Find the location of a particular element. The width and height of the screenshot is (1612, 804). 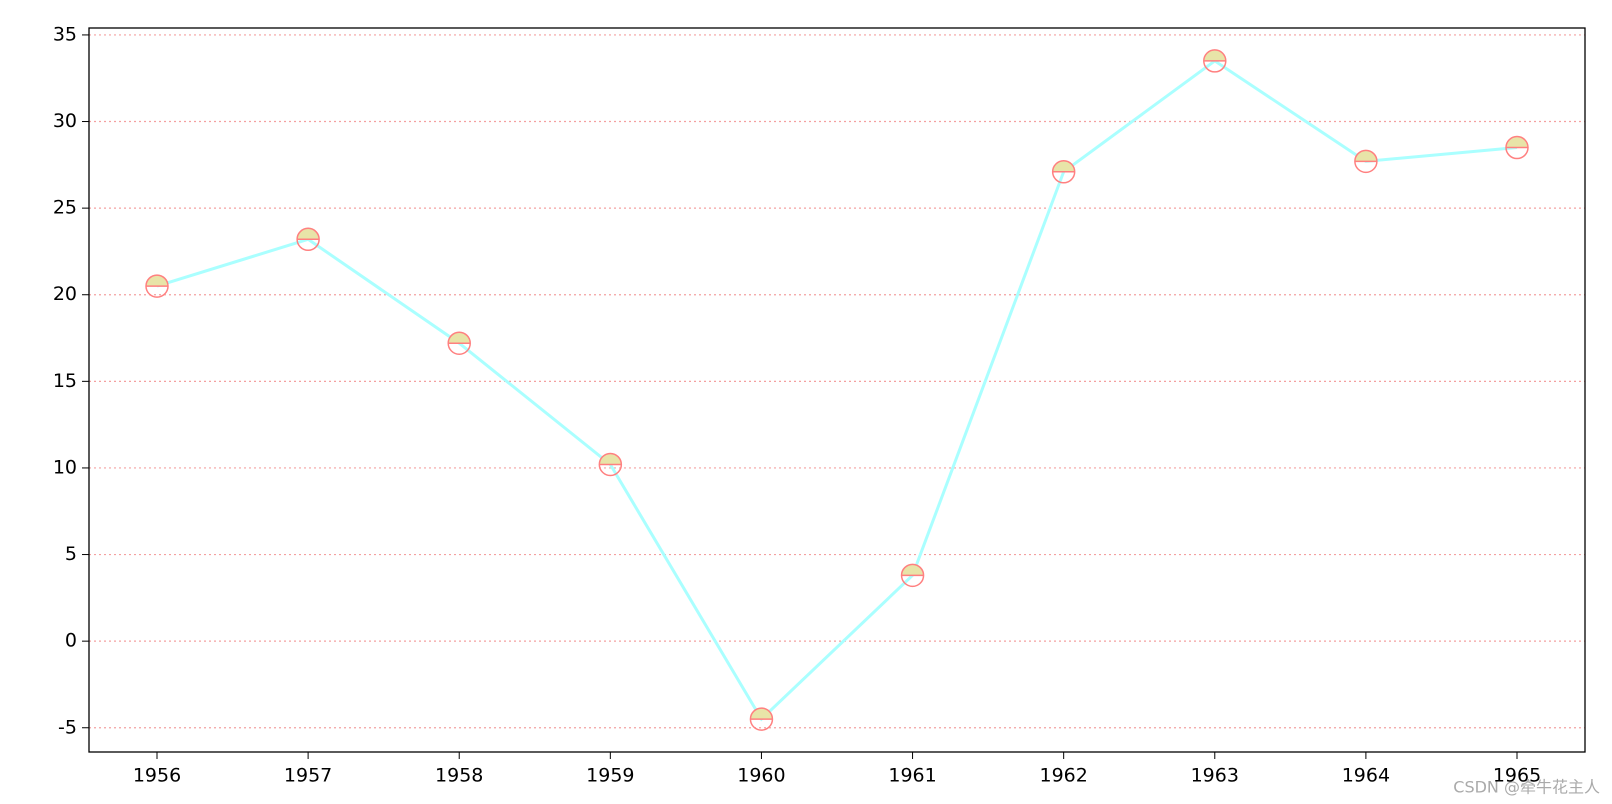

y-tick-label: 35 is located at coordinates (65, 34).